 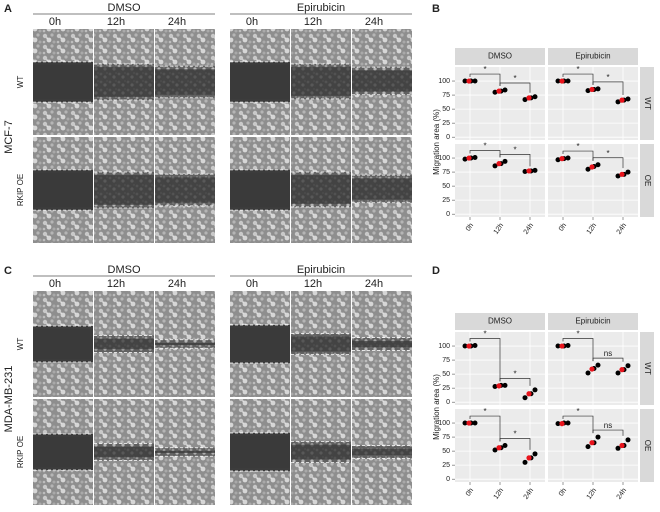 I want to click on row-strip-label: OE, so click(x=647, y=446).